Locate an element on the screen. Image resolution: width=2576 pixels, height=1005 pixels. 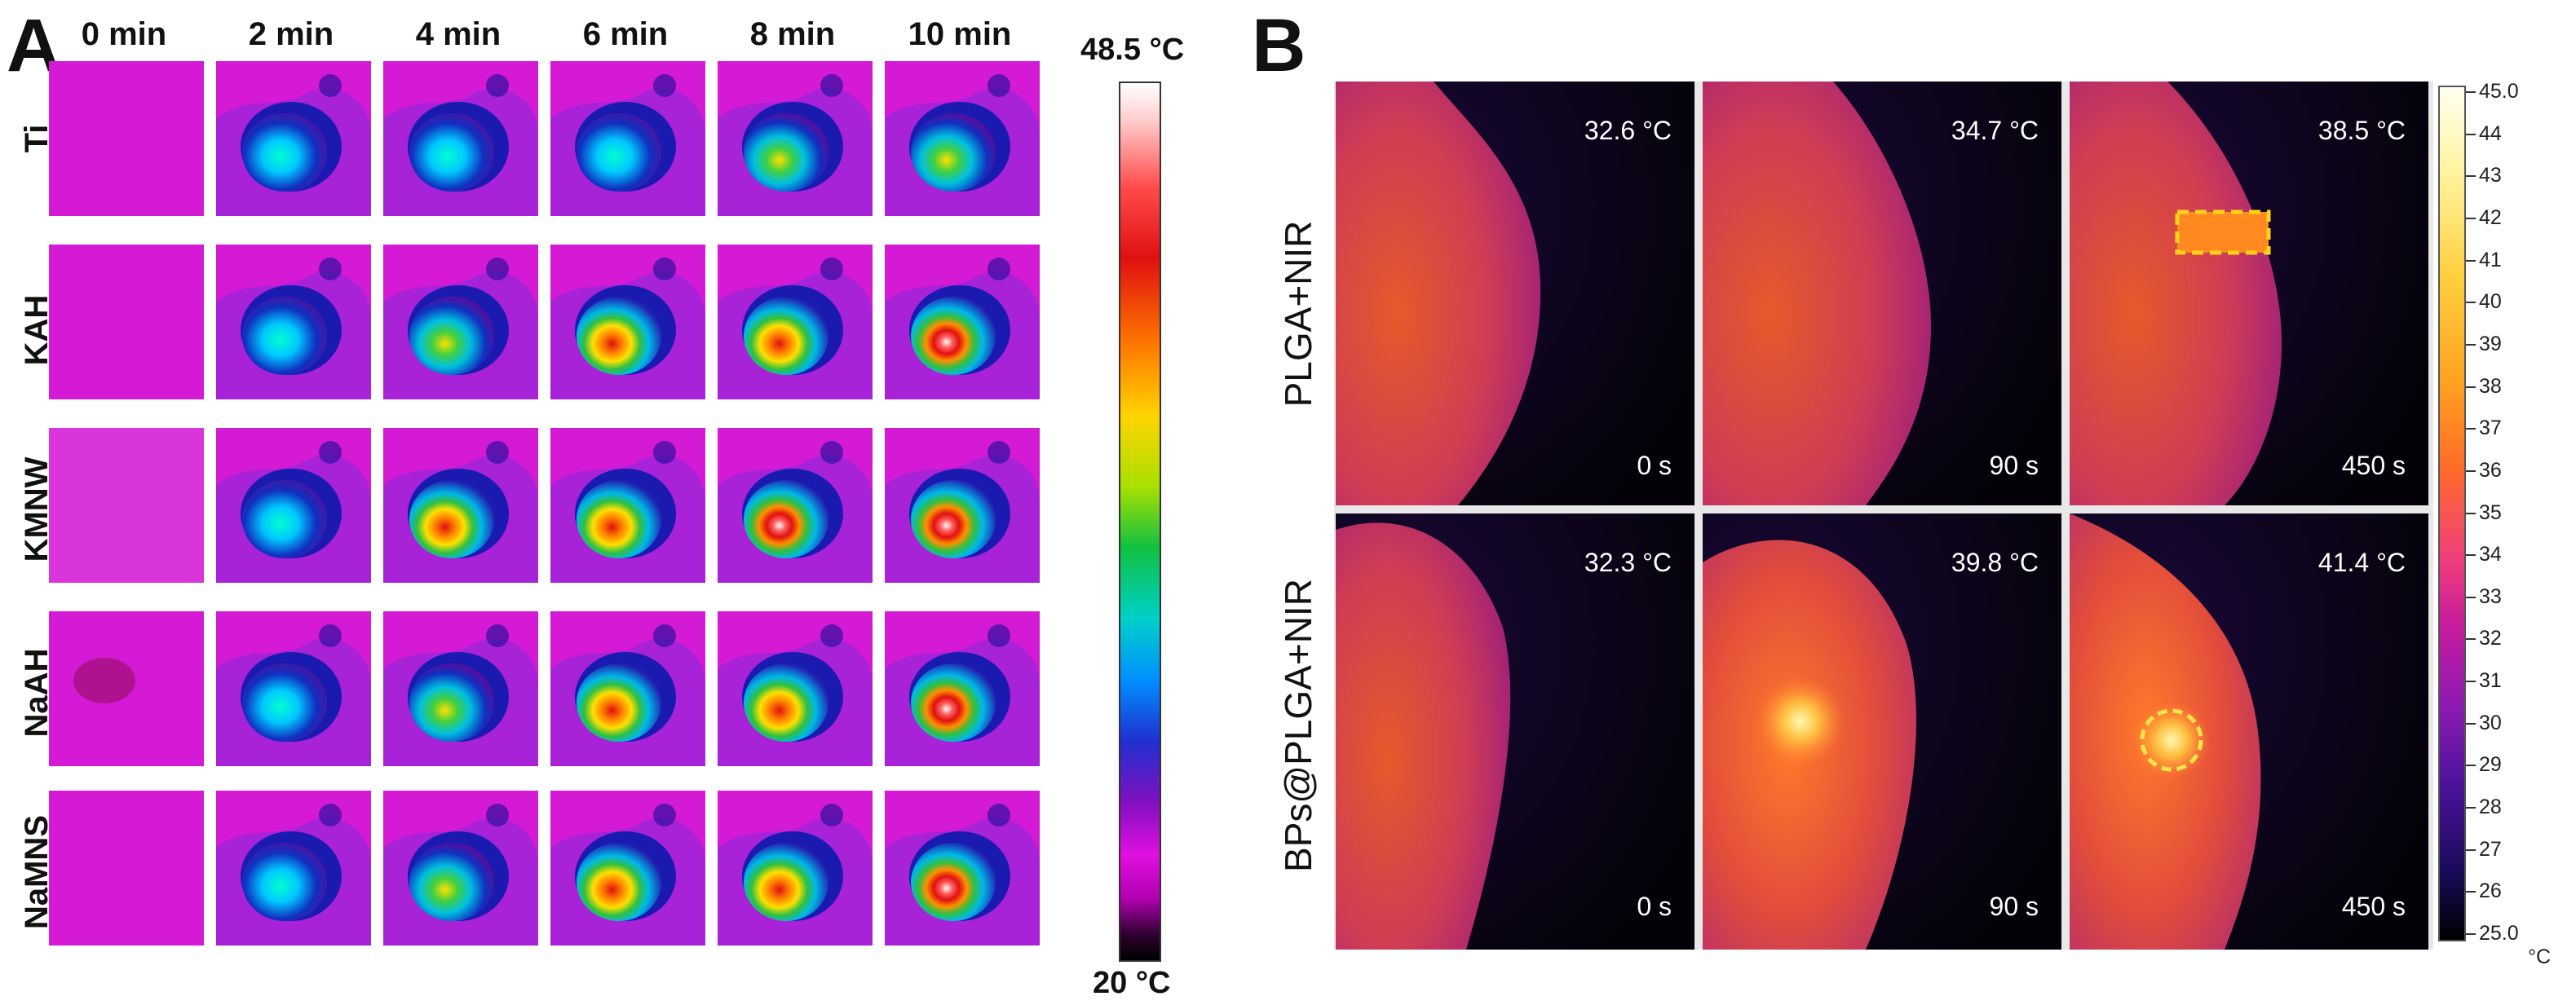
row-label: Ti is located at coordinates (37, 138).